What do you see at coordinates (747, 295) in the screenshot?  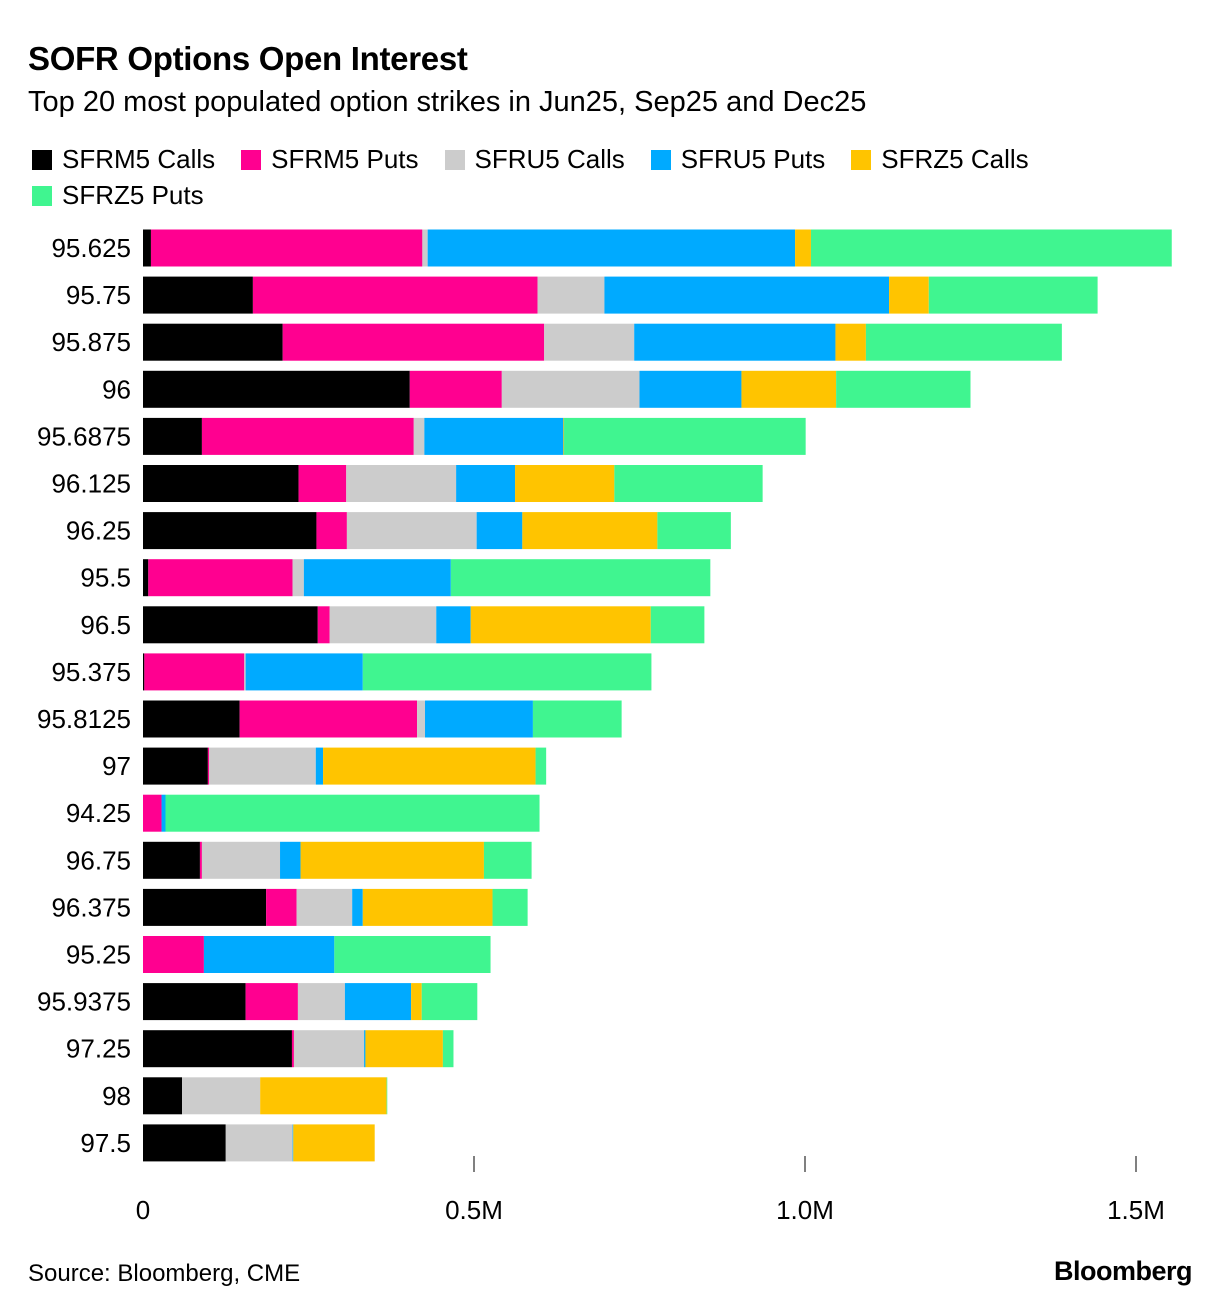 I see `bar-95-75-sfru5-puts` at bounding box center [747, 295].